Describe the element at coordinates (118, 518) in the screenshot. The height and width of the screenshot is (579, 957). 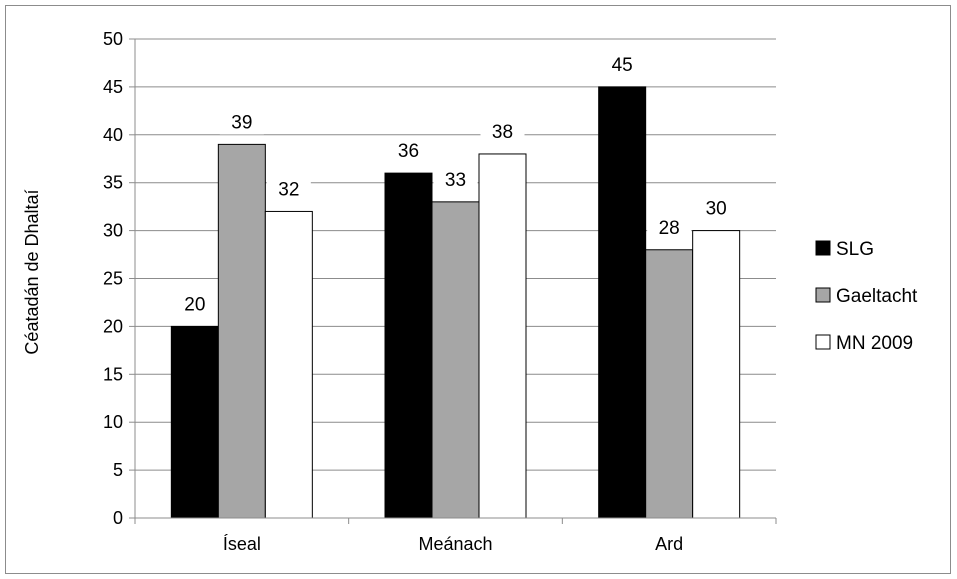
I see `y-tick-label: 0` at that location.